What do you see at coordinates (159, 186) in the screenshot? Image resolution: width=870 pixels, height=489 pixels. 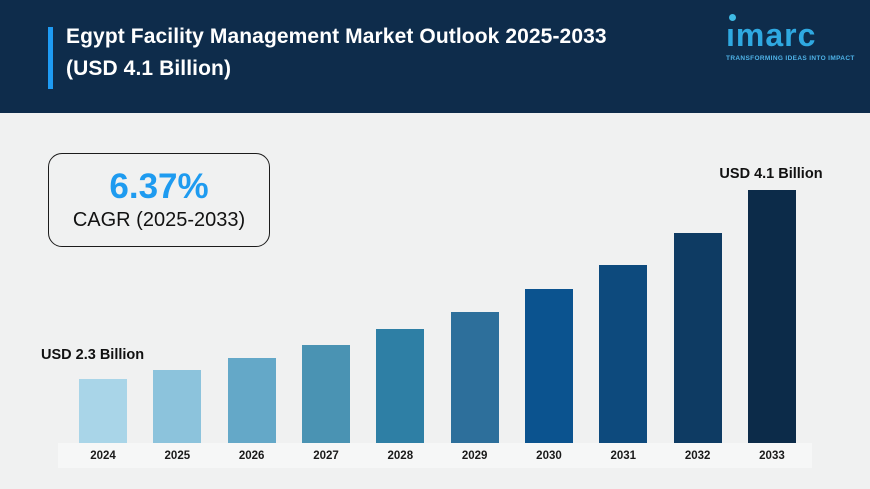 I see `cagr-value: 6.37%` at bounding box center [159, 186].